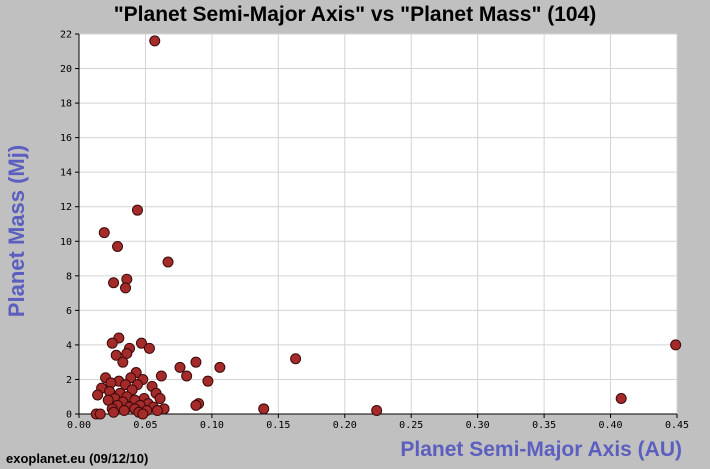 The width and height of the screenshot is (710, 469). Describe the element at coordinates (66, 35) in the screenshot. I see `y-tick-label: 22` at that location.